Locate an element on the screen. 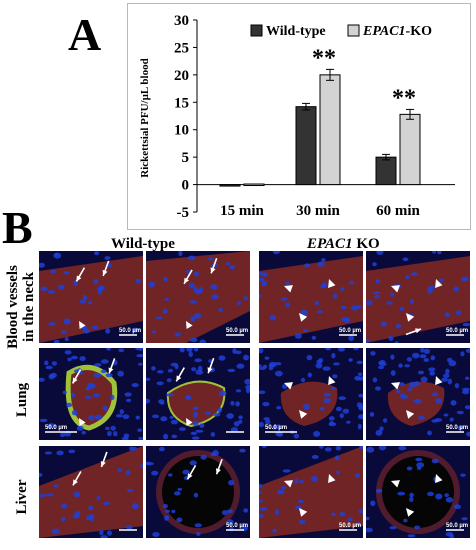 Image resolution: width=476 pixels, height=550 pixels. y-tick-label: 10 is located at coordinates (181, 131).